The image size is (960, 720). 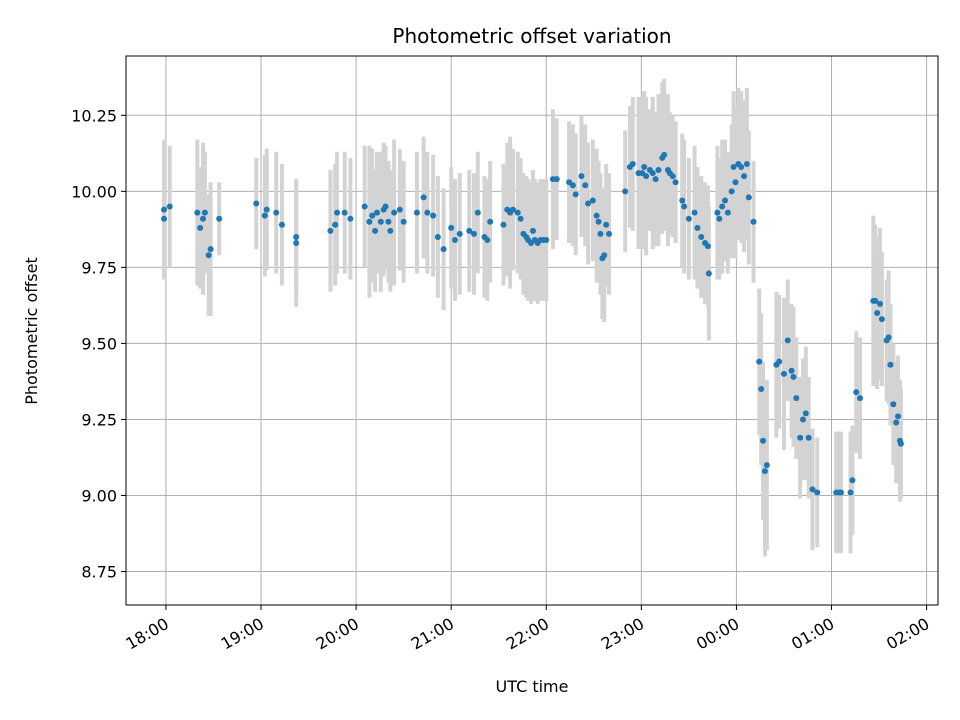 What do you see at coordinates (99, 267) in the screenshot?
I see `y-tick-label: 9.75` at bounding box center [99, 267].